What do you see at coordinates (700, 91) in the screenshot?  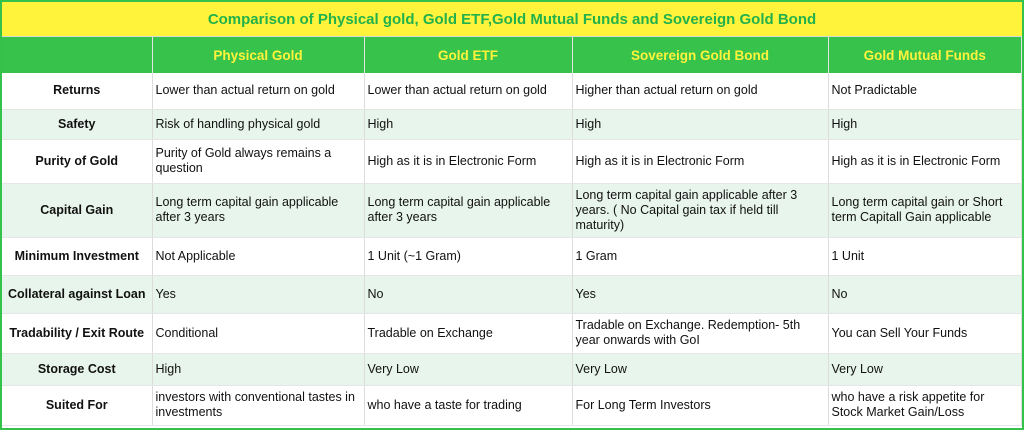 I see `table-cell: Higher than actual return on gold` at bounding box center [700, 91].